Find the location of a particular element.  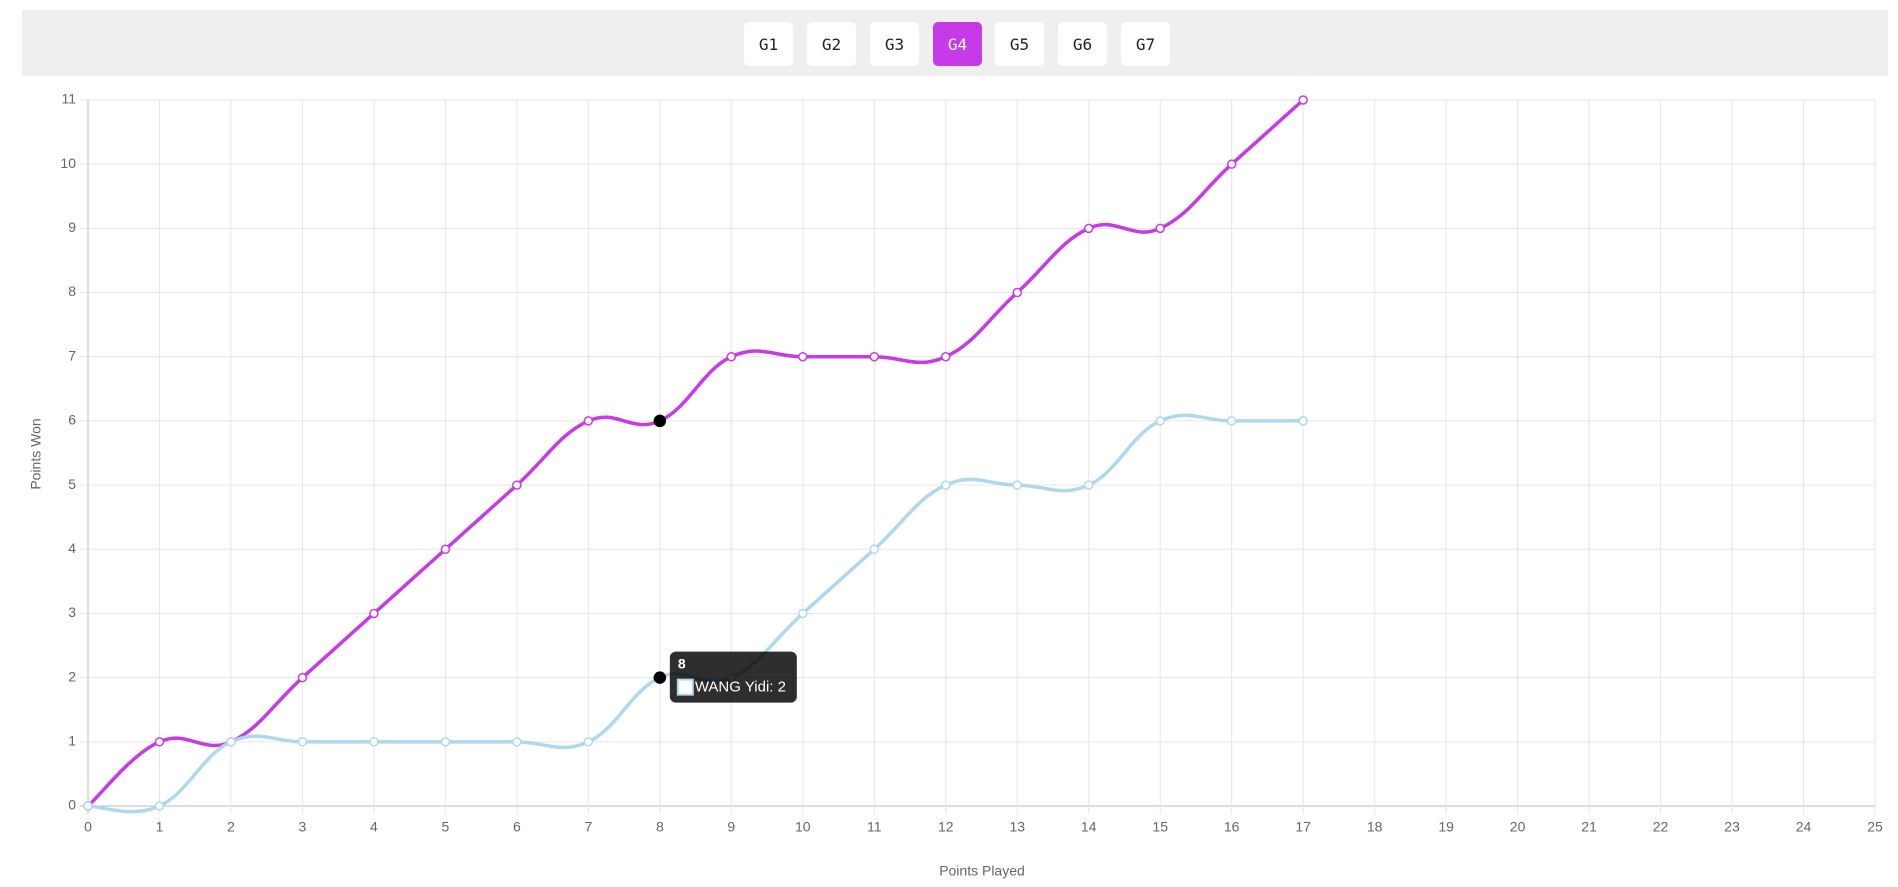

game-tab: G5 is located at coordinates (1019, 44).